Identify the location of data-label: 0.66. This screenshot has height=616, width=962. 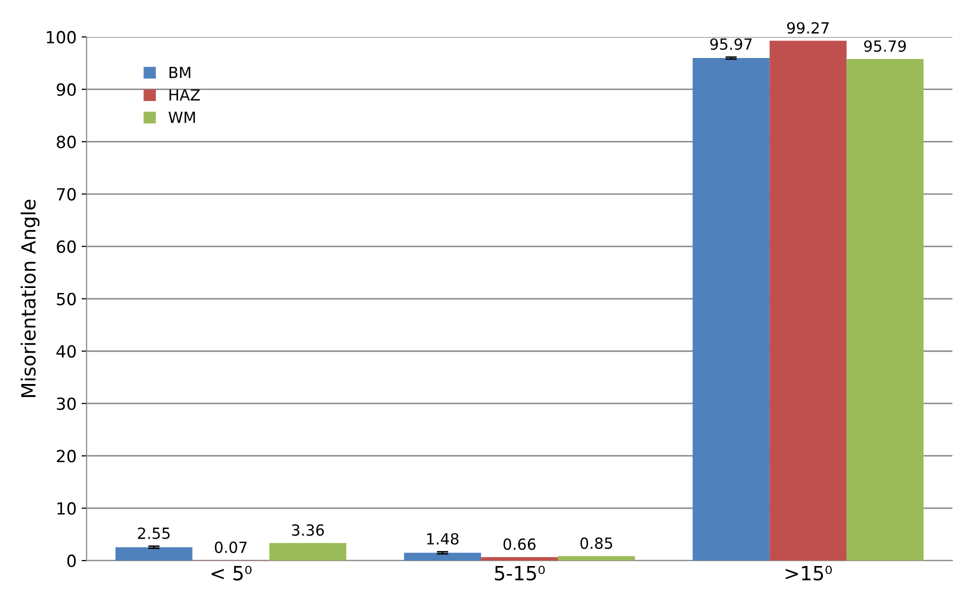
(519, 544).